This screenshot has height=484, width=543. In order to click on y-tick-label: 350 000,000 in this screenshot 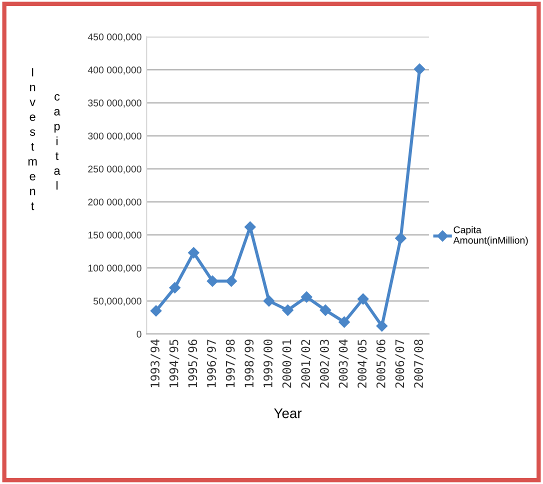, I will do `click(115, 104)`.